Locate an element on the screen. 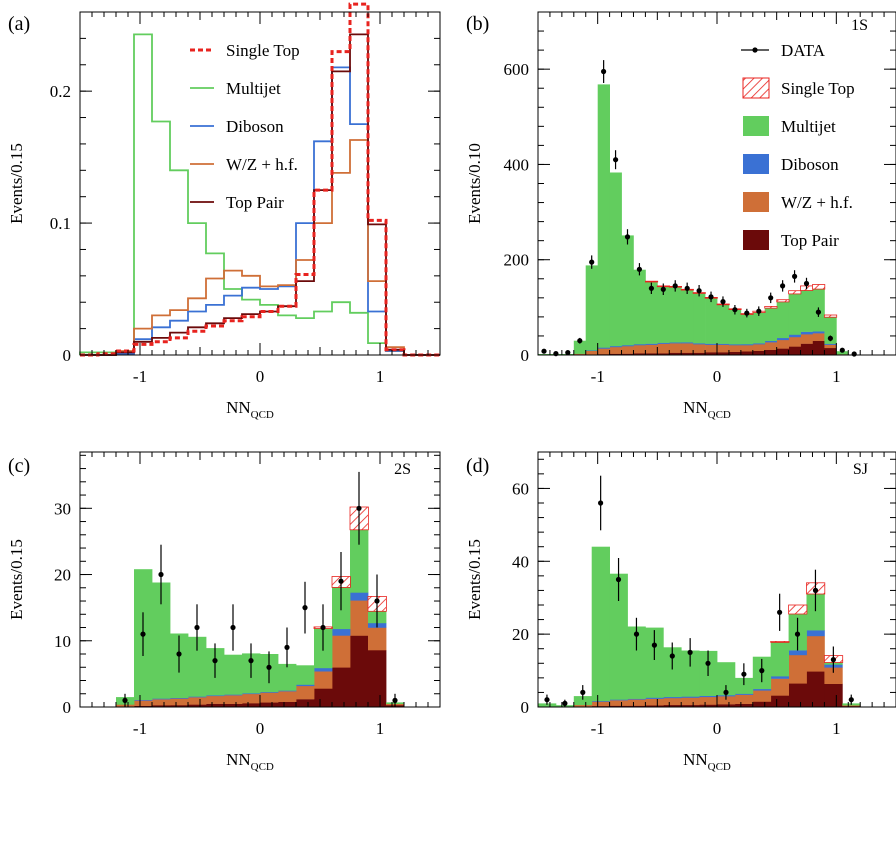 This screenshot has height=855, width=896. panel-d-label: (d) is located at coordinates (477, 466).